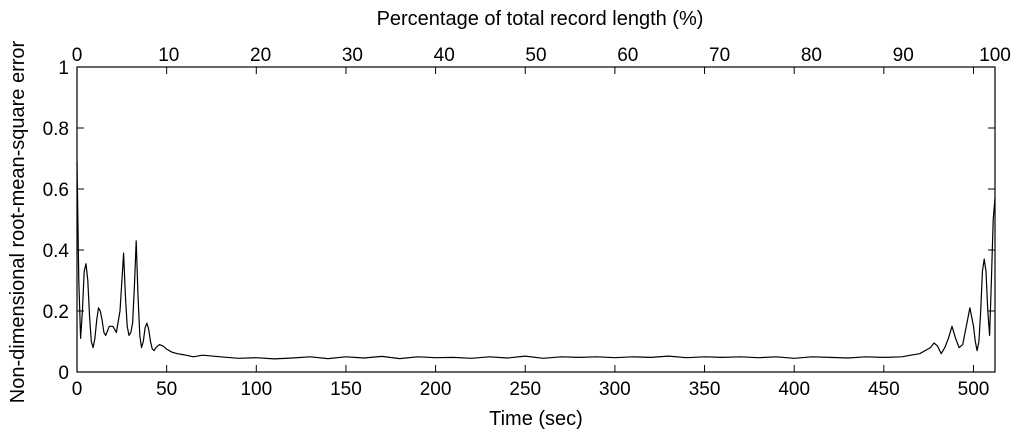  Describe the element at coordinates (166, 389) in the screenshot. I see `x-tick-label: 50` at that location.